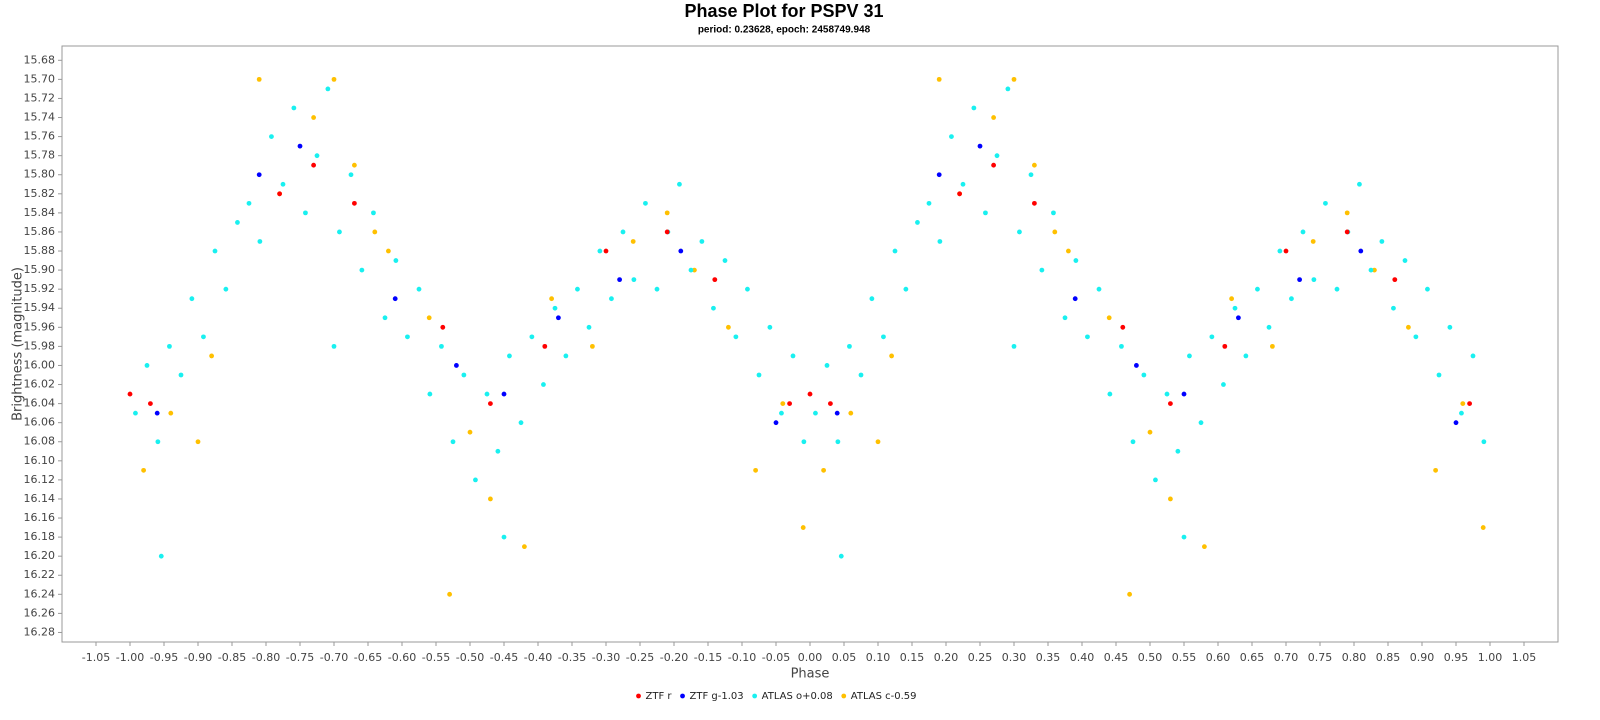 This screenshot has height=720, width=1600. Describe the element at coordinates (1388, 657) in the screenshot. I see `x-tick-label: 0.85` at that location.